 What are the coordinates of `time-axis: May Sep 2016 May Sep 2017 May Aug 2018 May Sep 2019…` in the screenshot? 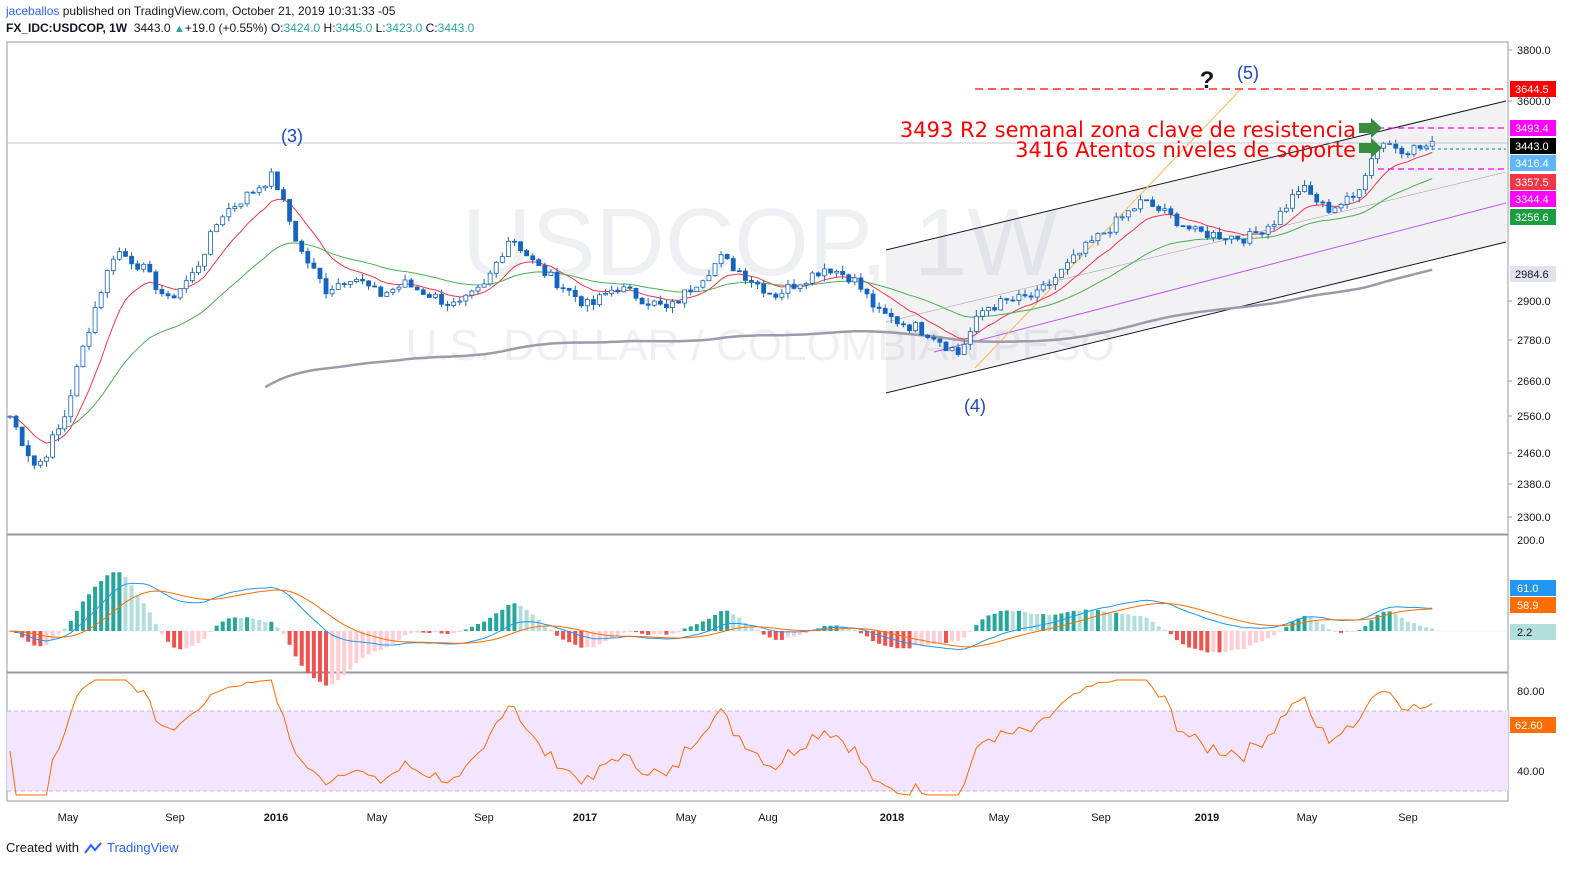 It's located at (738, 818).